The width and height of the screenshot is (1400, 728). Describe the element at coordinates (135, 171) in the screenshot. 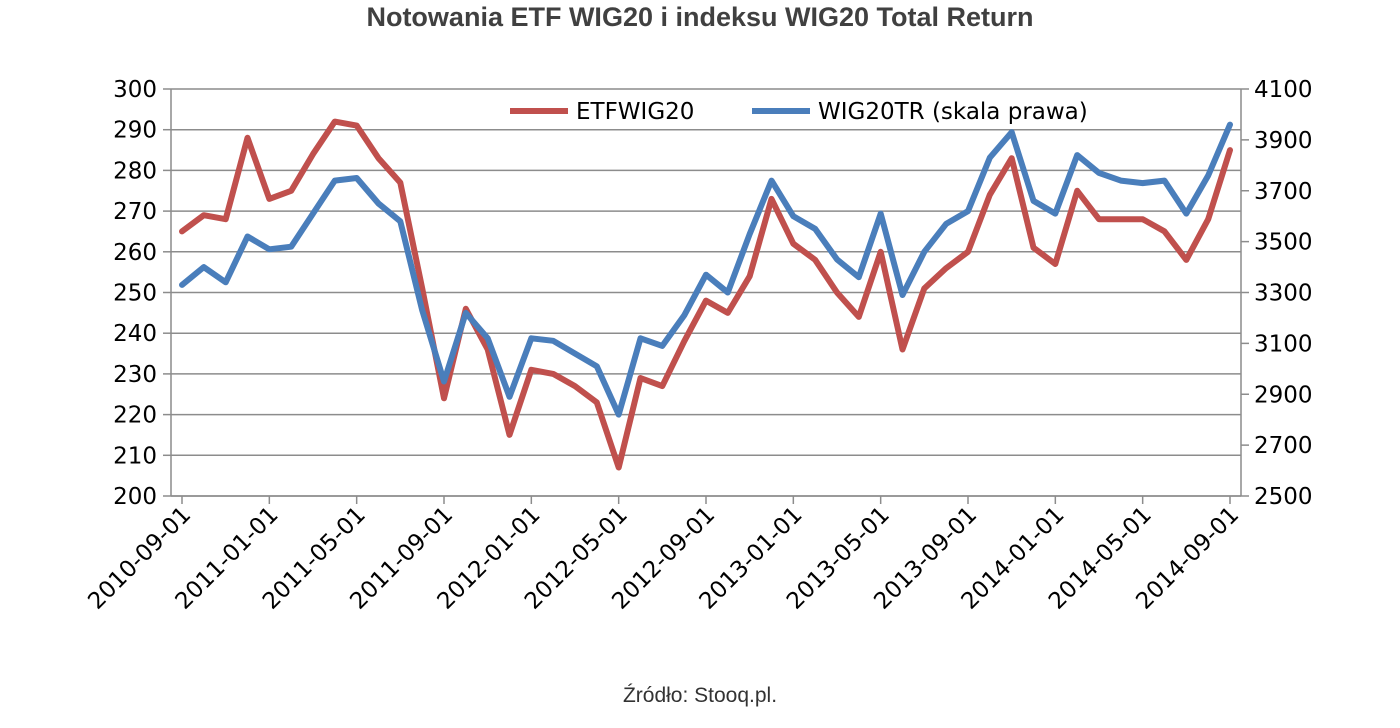

I see `left-y-tick-label: 280` at that location.